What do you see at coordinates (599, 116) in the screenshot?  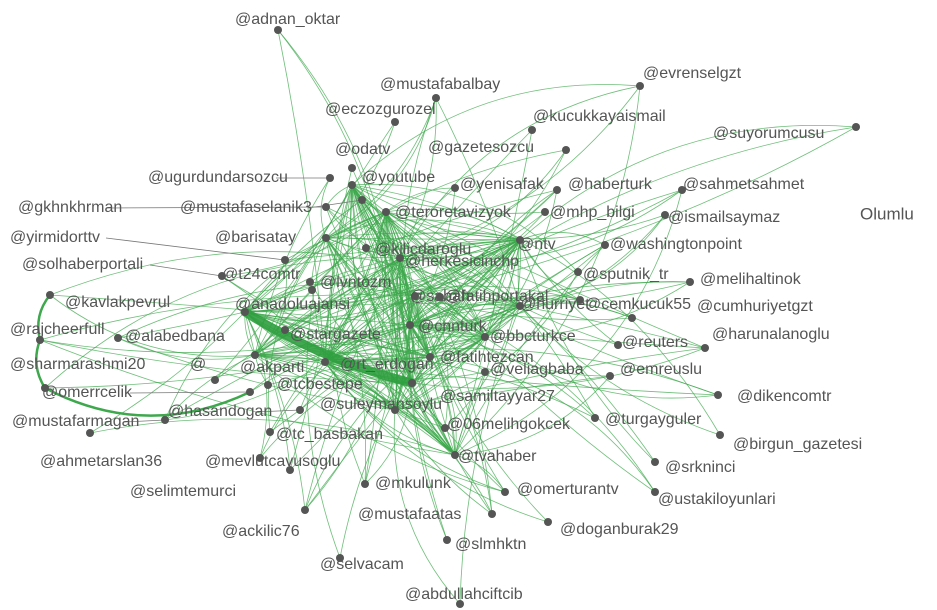 I see `node-label: @kucukkayaismail` at bounding box center [599, 116].